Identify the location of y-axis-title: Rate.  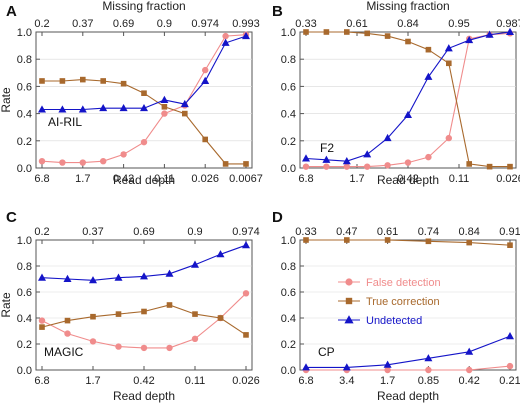
(6, 305).